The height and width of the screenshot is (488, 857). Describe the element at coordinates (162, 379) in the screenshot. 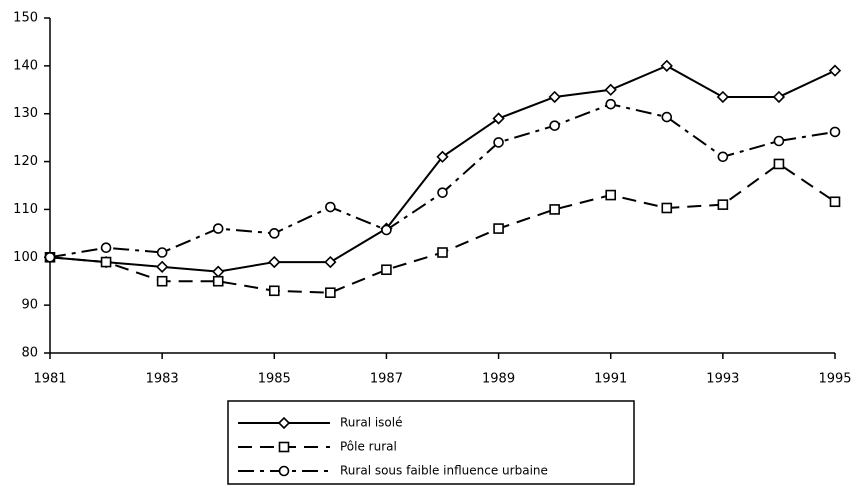

I see `x-tick-label: 1983` at that location.